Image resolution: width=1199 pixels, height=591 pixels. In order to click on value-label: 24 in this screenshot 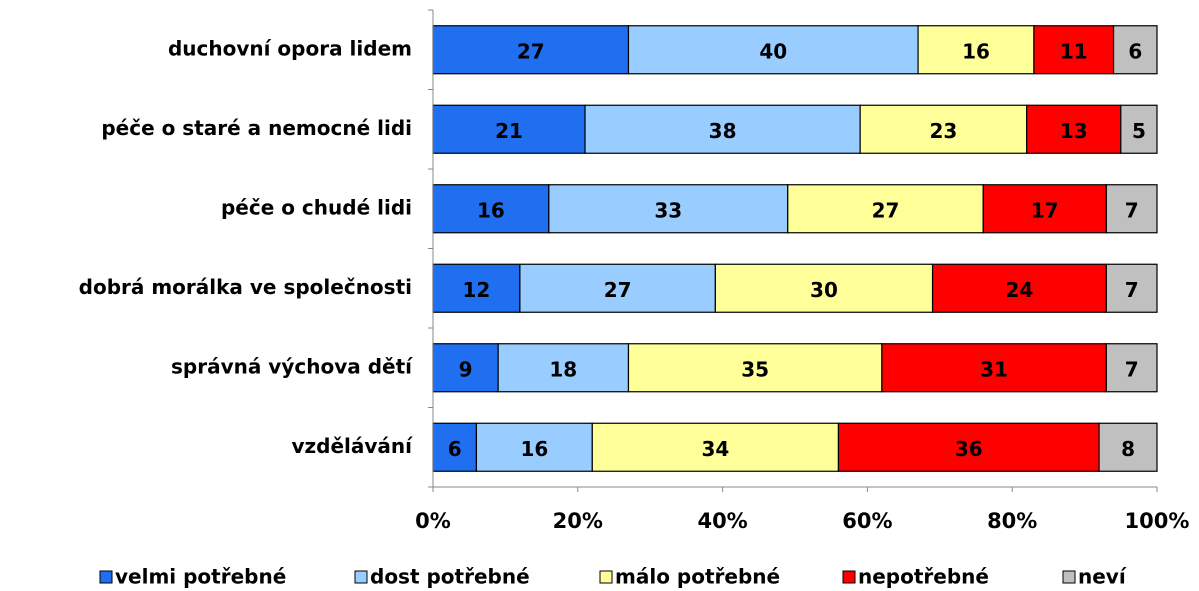, I will do `click(1020, 290)`.